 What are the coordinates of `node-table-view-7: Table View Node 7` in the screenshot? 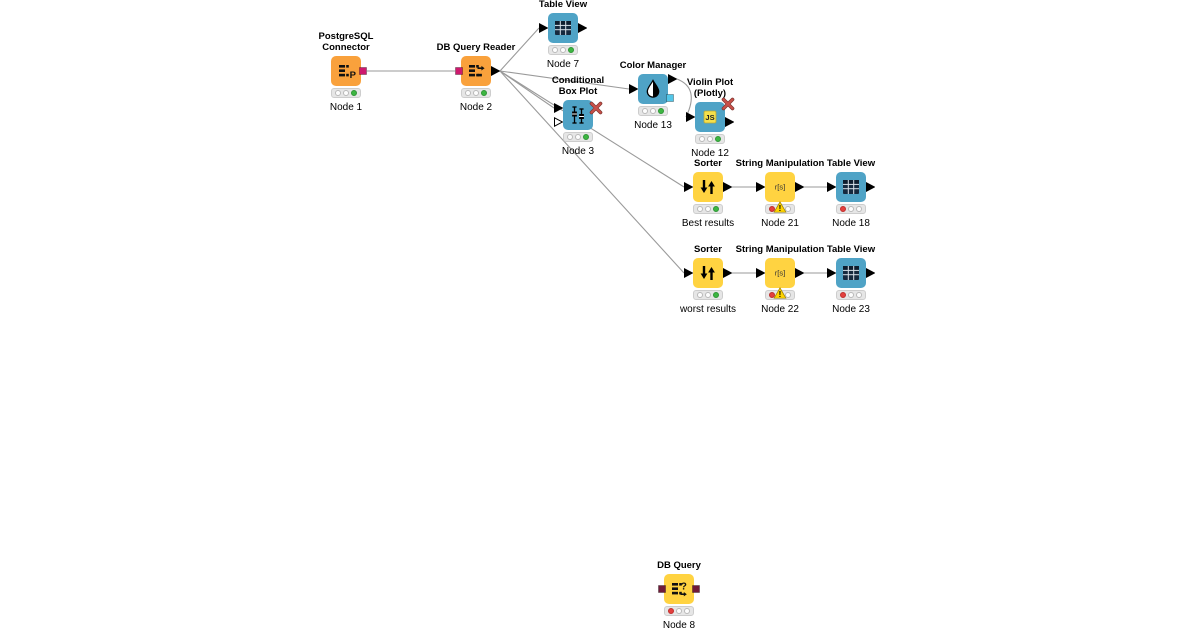 It's located at (563, 35).